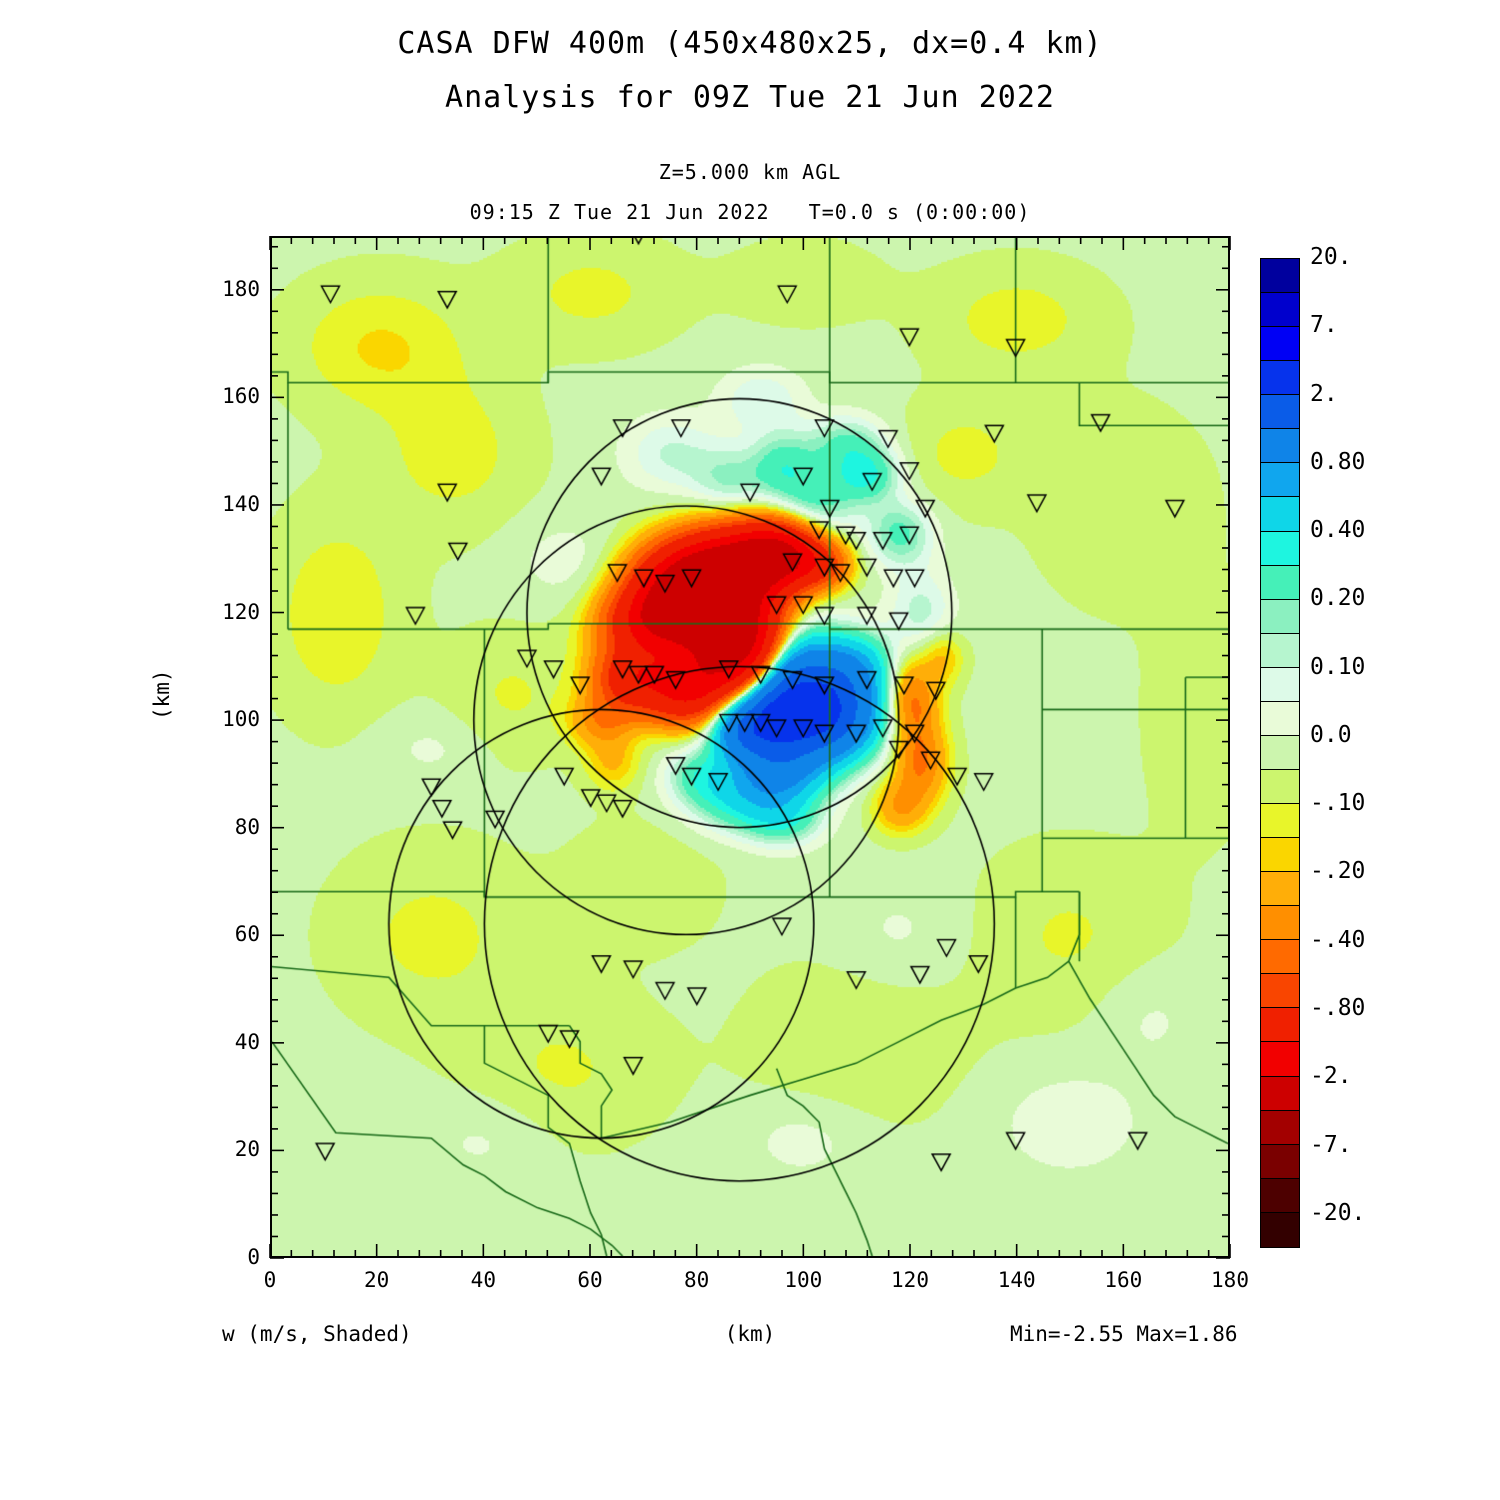 The height and width of the screenshot is (1500, 1500). I want to click on colorbar-tick-label: -2., so click(1331, 1076).